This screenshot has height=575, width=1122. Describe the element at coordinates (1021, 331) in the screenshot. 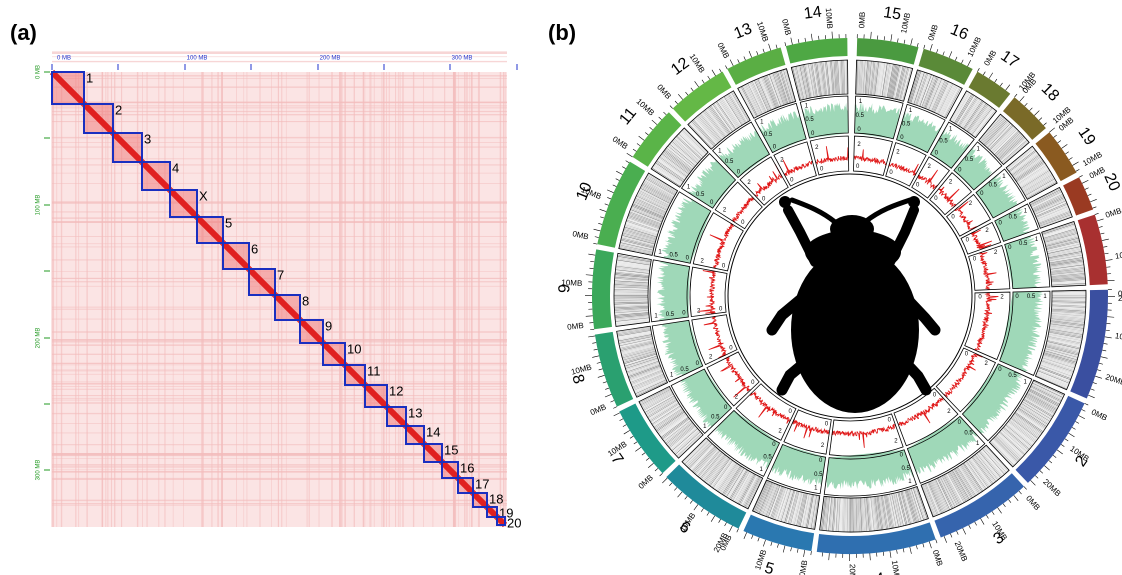

I see `green-track` at that location.